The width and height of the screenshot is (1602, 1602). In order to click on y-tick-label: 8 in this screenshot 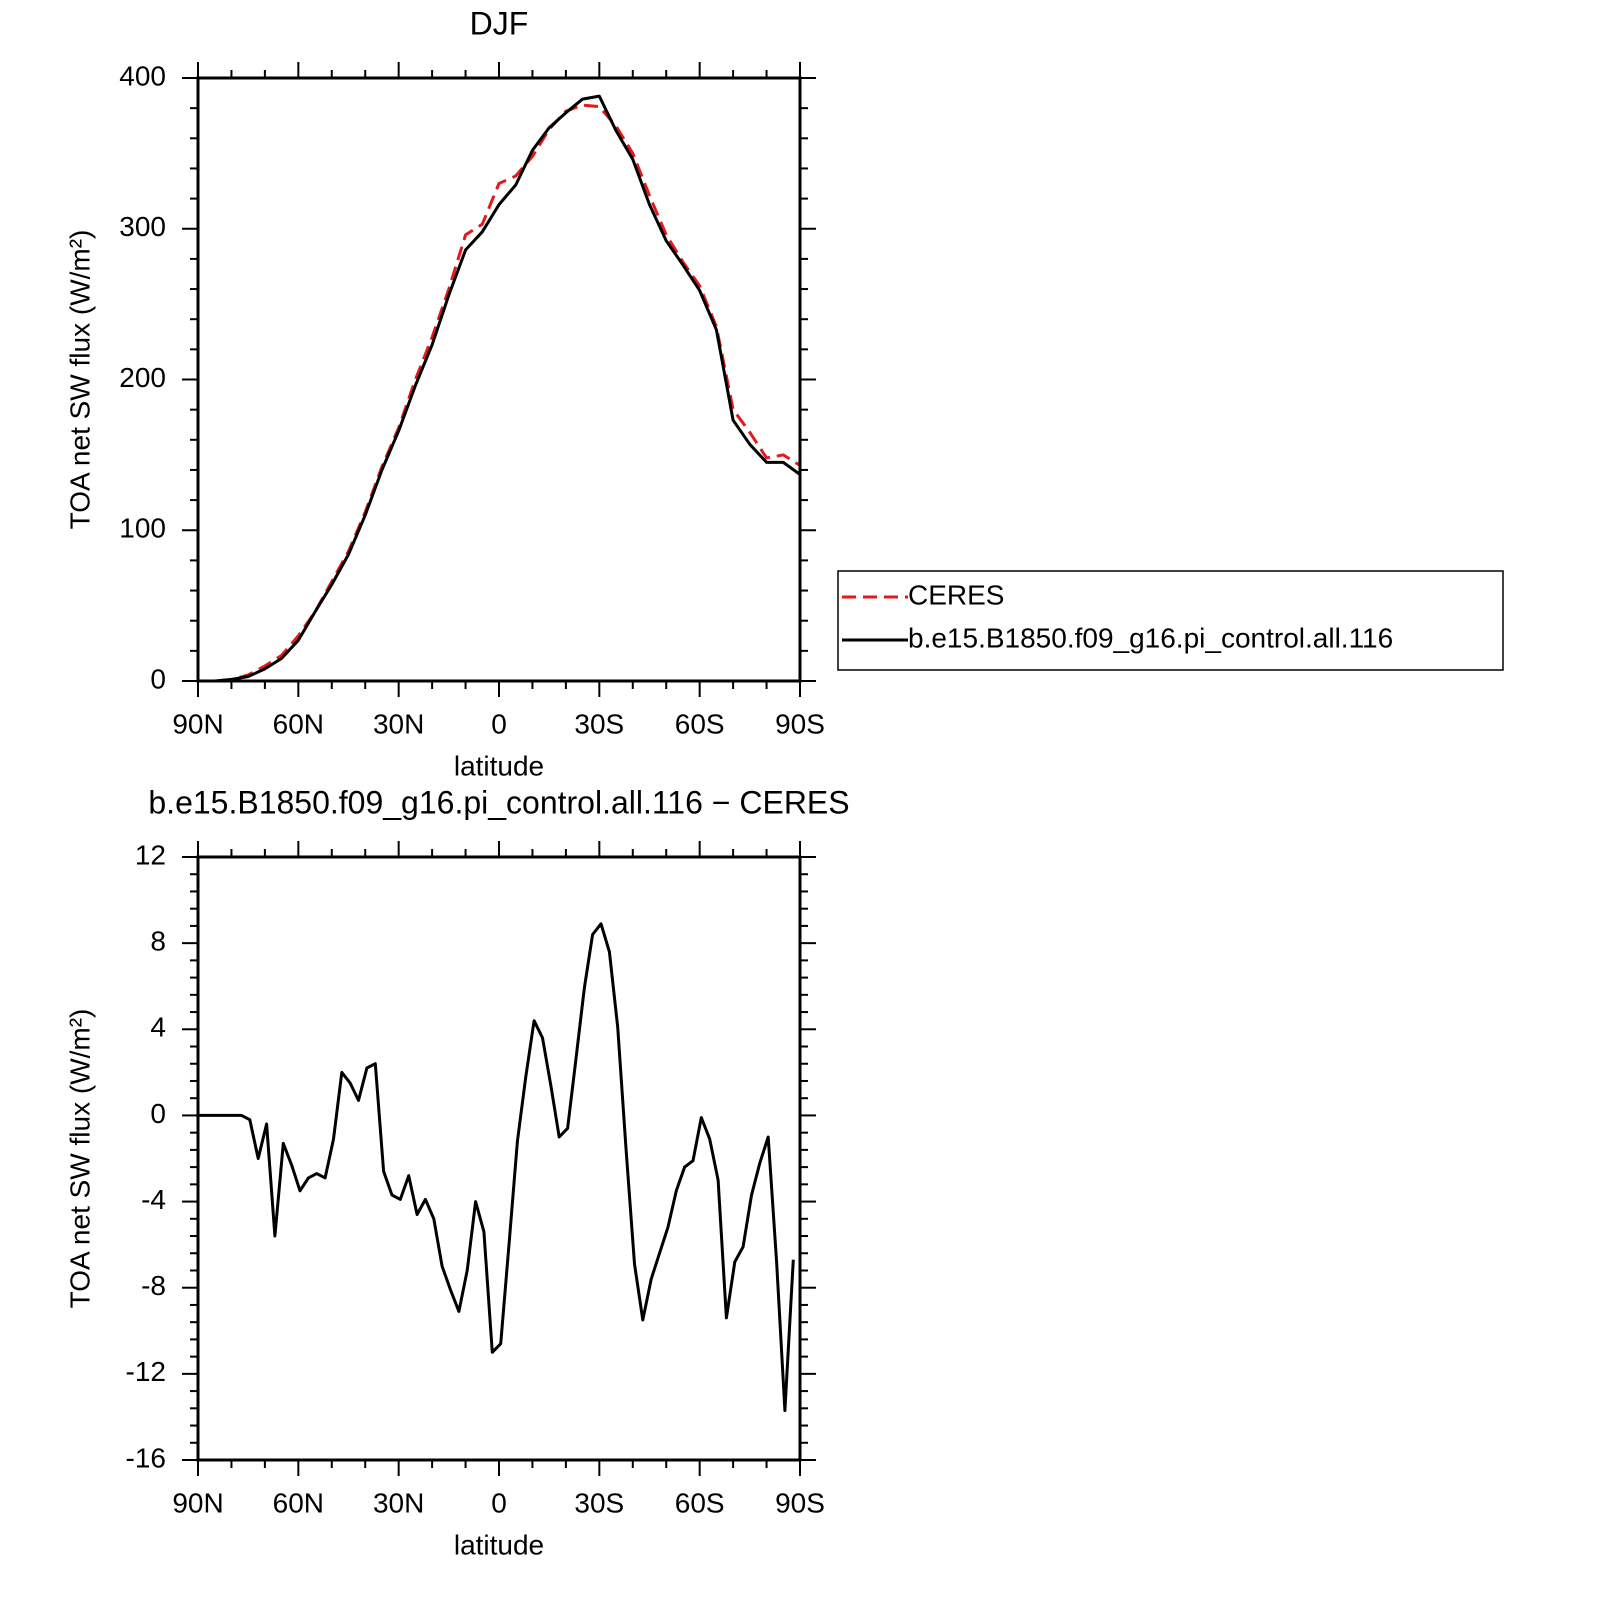, I will do `click(158, 941)`.